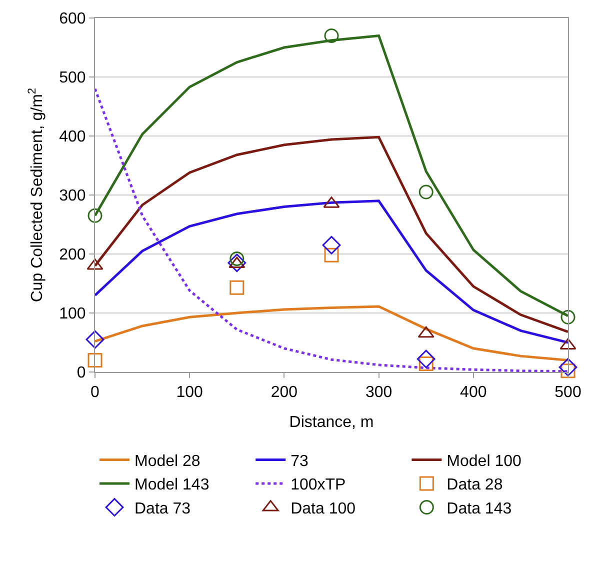  Describe the element at coordinates (299, 461) in the screenshot. I see `legend-label: 73` at that location.